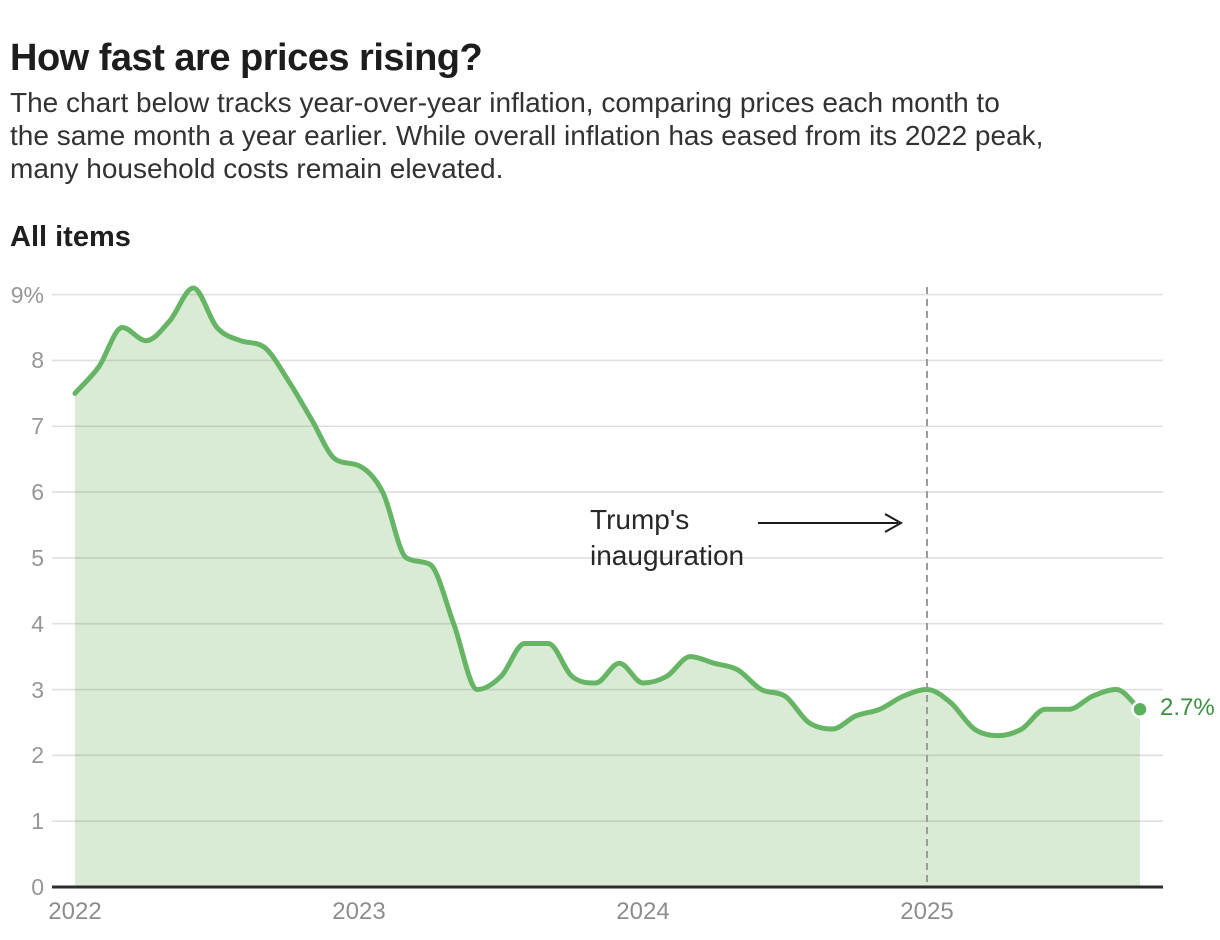 The image size is (1220, 940). Describe the element at coordinates (70, 237) in the screenshot. I see `series-label: All items` at that location.